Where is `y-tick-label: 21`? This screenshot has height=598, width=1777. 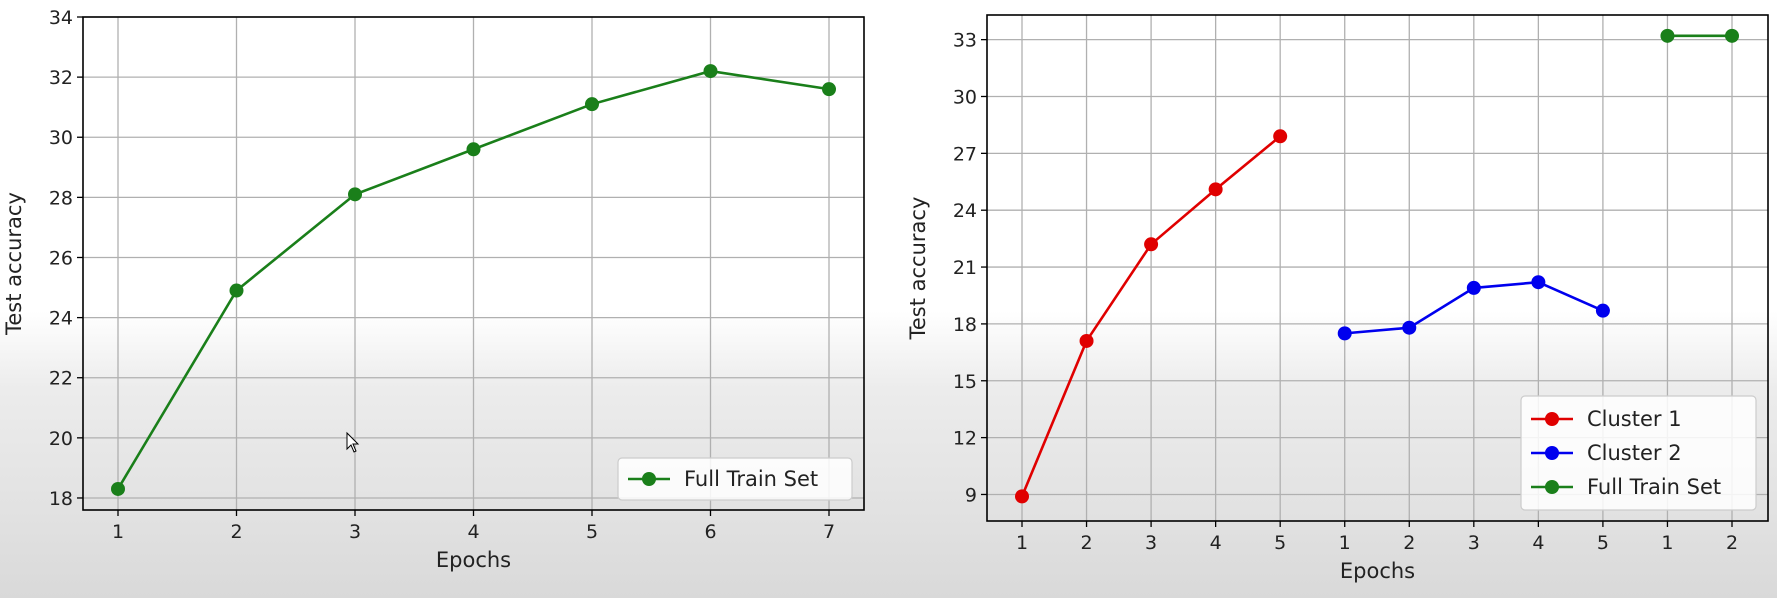
y-tick-label: 21 is located at coordinates (965, 268).